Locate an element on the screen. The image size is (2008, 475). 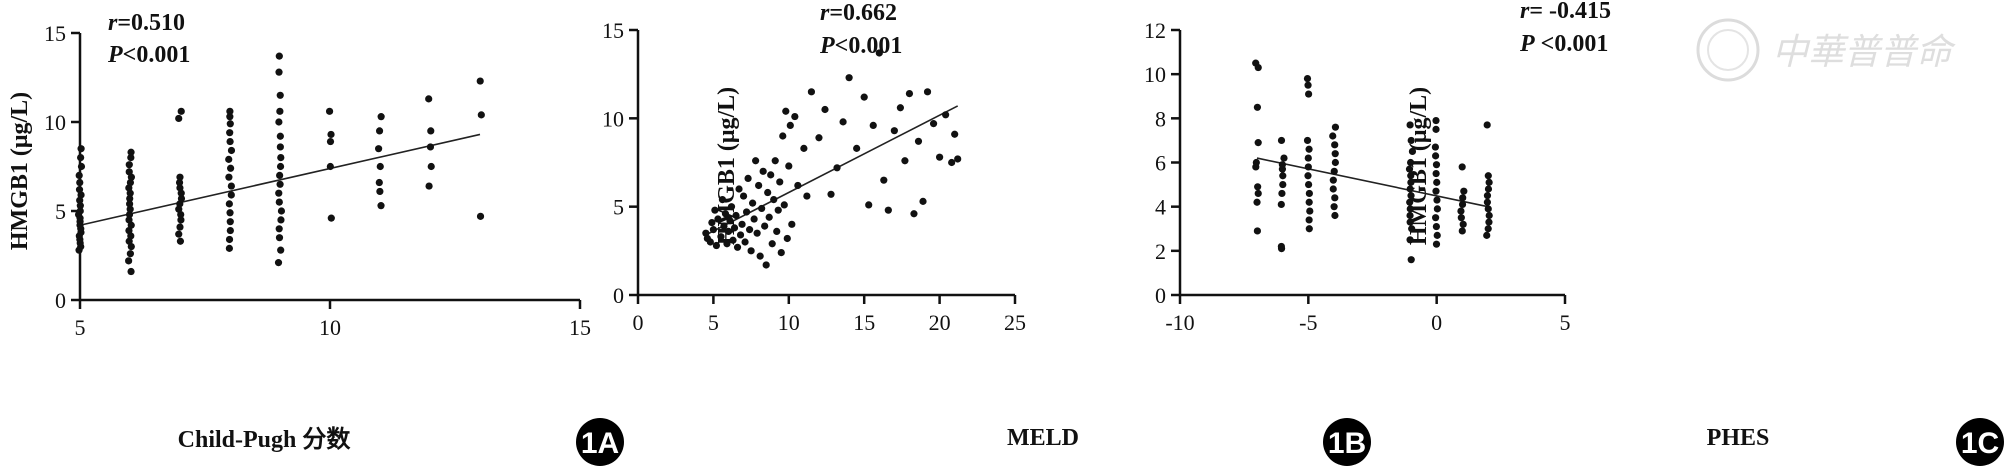
r-value: = -0.415 is located at coordinates (1570, 12).